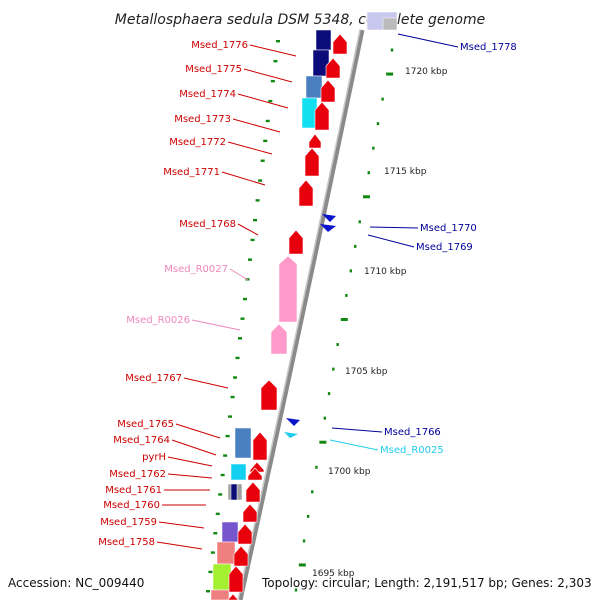  What do you see at coordinates (412, 432) in the screenshot?
I see `gene-label: Msed_1766` at bounding box center [412, 432].